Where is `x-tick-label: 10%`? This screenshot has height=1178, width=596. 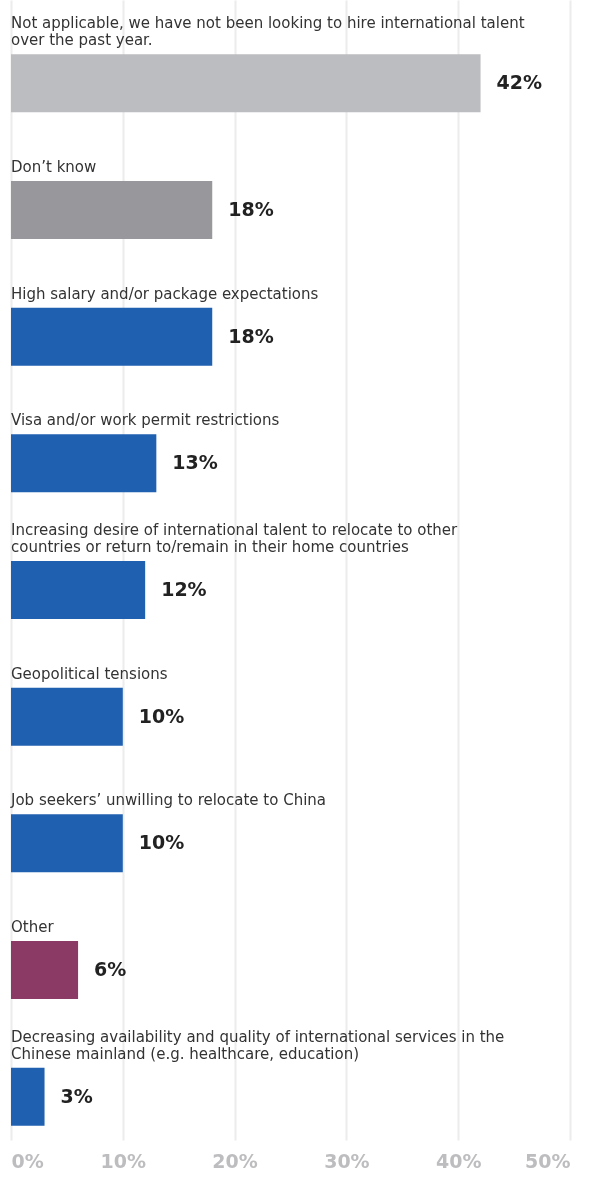 x-tick-label: 10% is located at coordinates (123, 1160).